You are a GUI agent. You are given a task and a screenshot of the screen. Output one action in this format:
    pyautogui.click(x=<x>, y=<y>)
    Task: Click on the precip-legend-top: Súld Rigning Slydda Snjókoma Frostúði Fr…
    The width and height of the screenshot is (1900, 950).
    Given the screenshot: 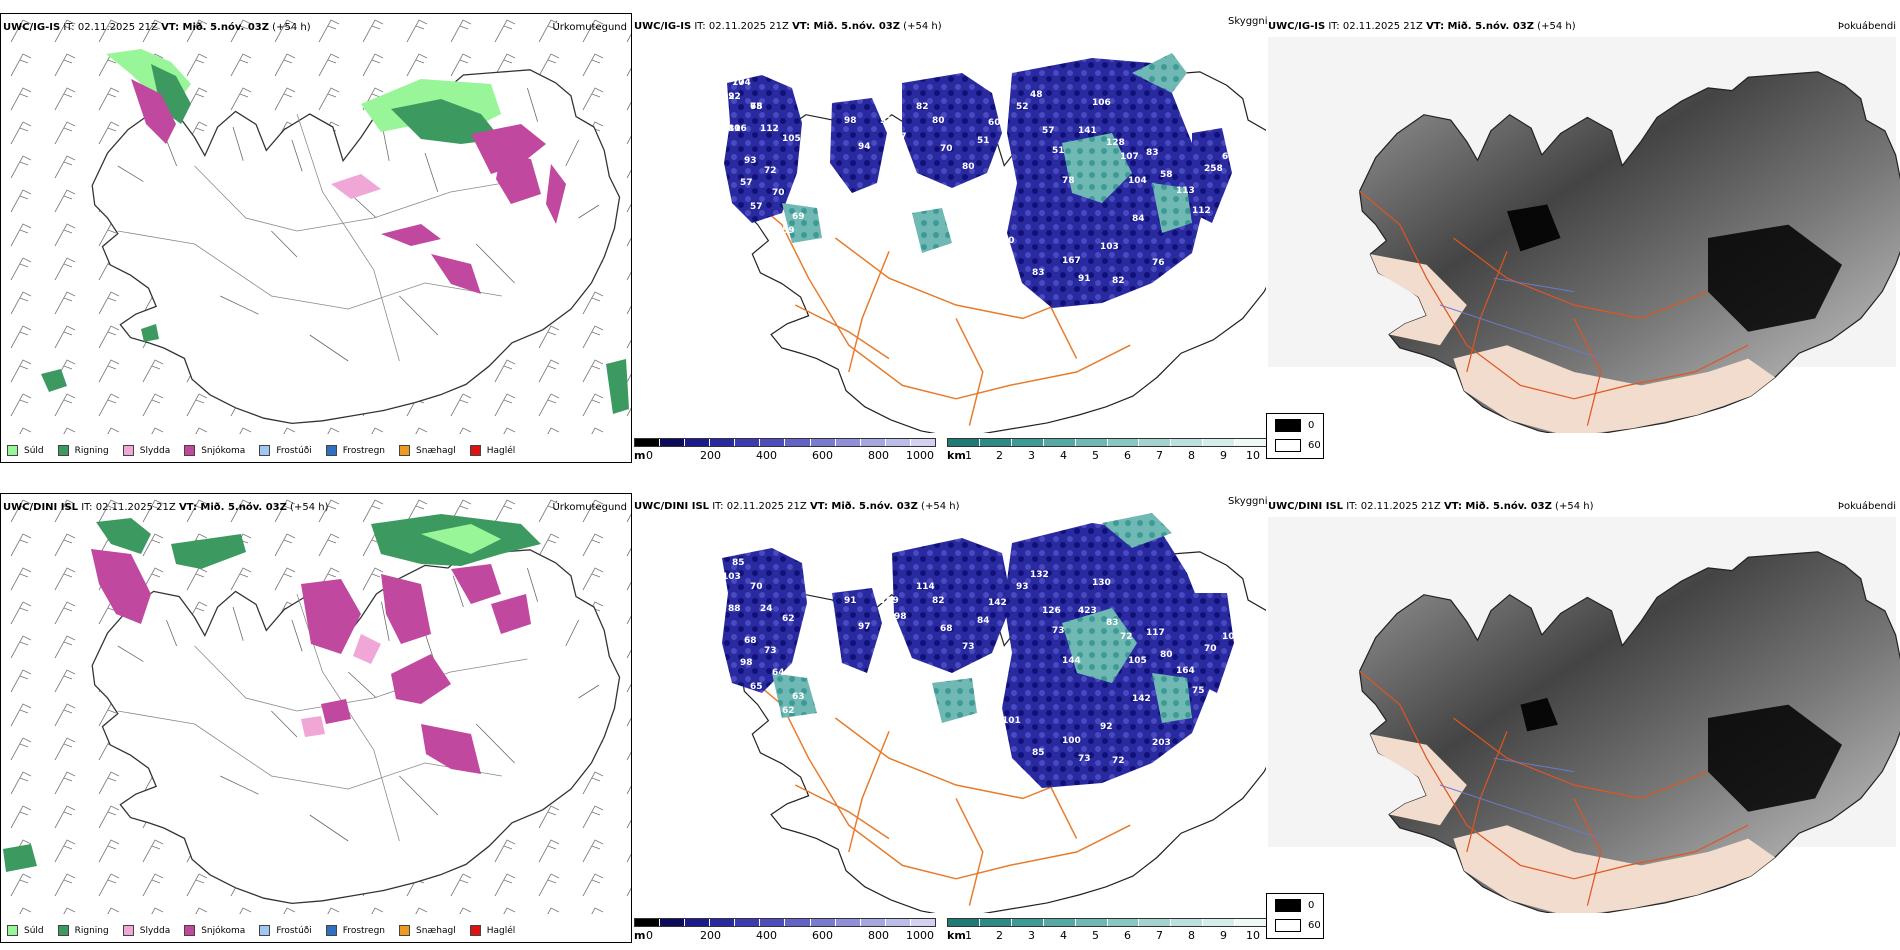 What is the action you would take?
    pyautogui.click(x=268, y=450)
    